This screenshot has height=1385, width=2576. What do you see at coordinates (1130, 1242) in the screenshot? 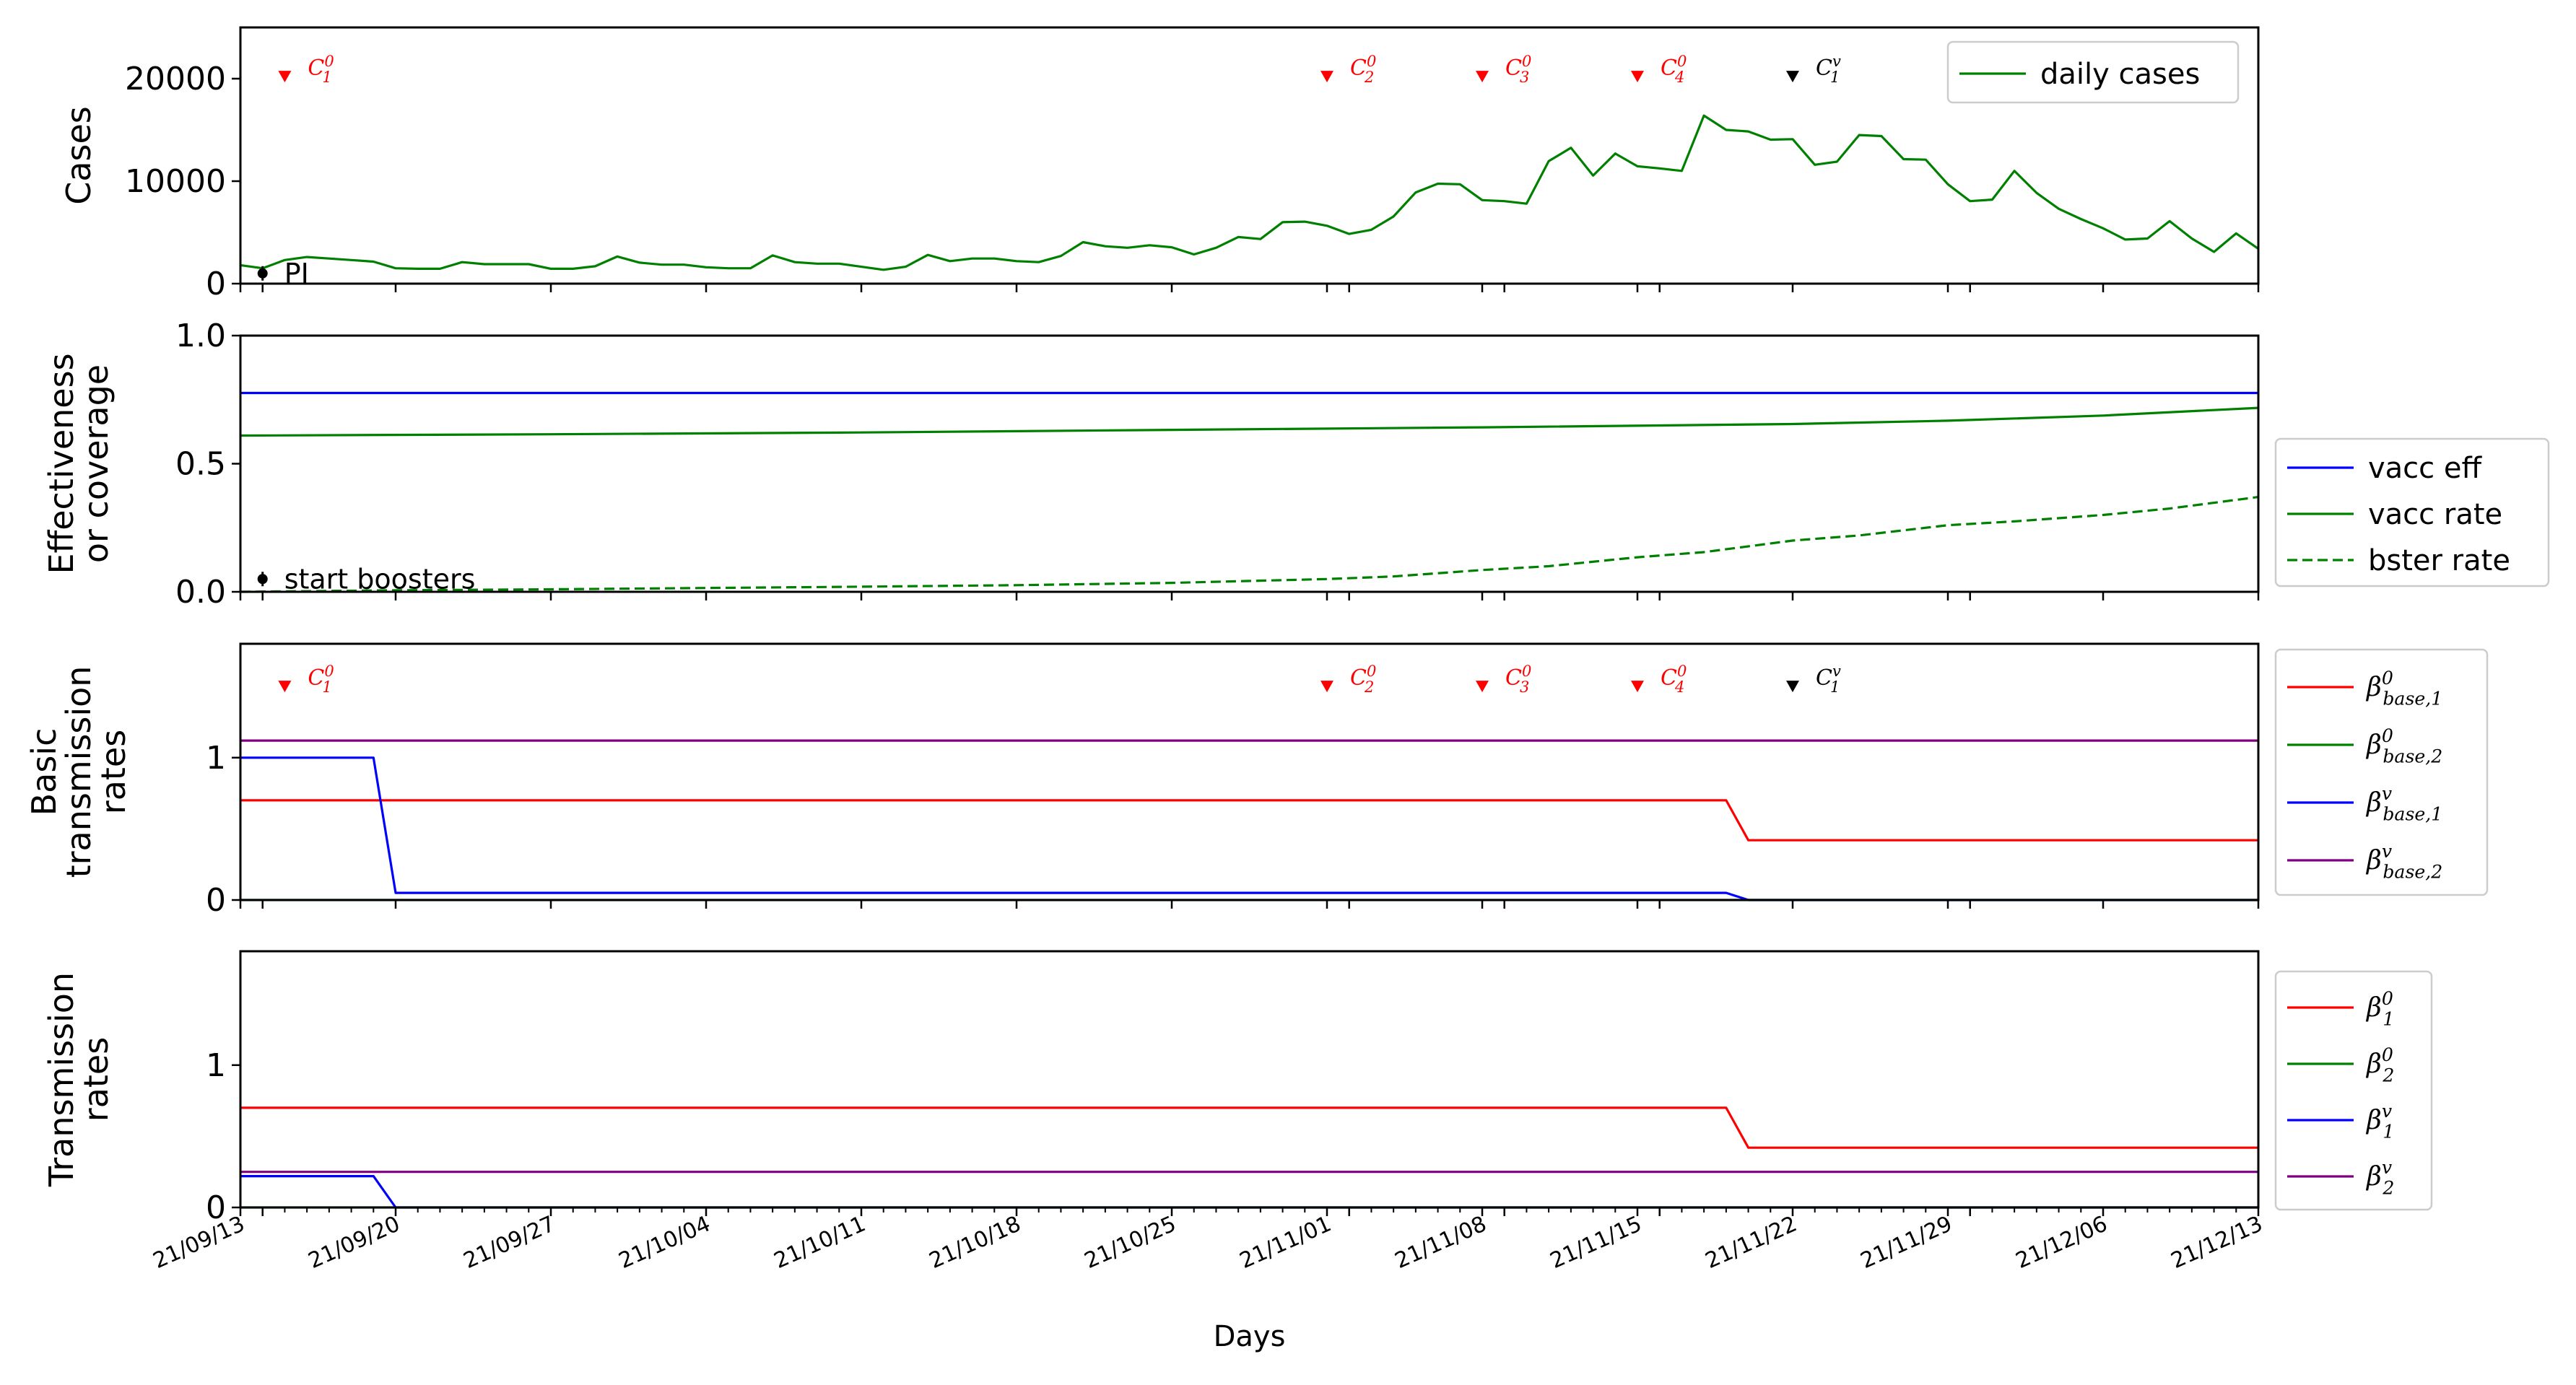
I see `x-tick-label: 21/10/25` at bounding box center [1130, 1242].